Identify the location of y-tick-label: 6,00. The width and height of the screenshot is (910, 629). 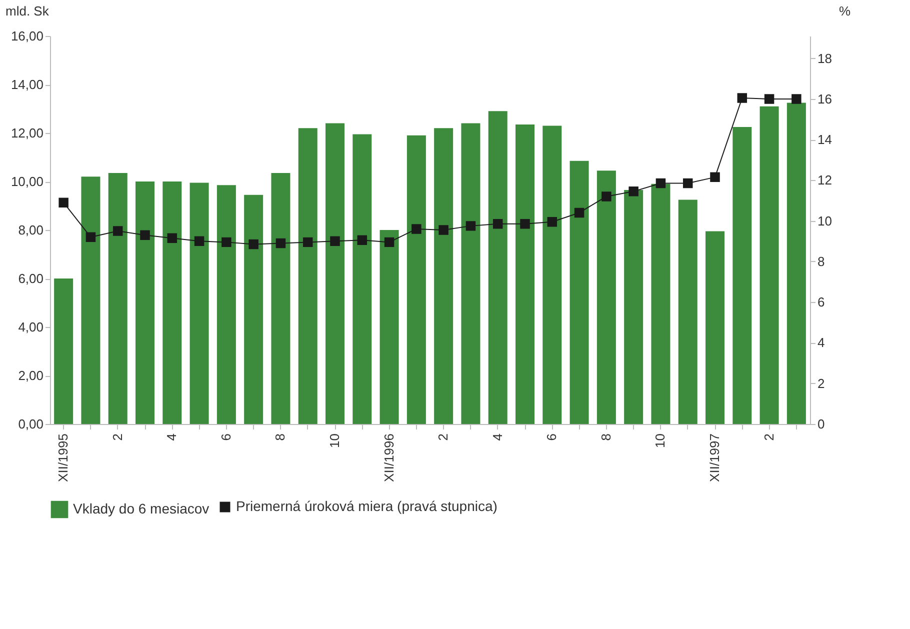
(31, 278).